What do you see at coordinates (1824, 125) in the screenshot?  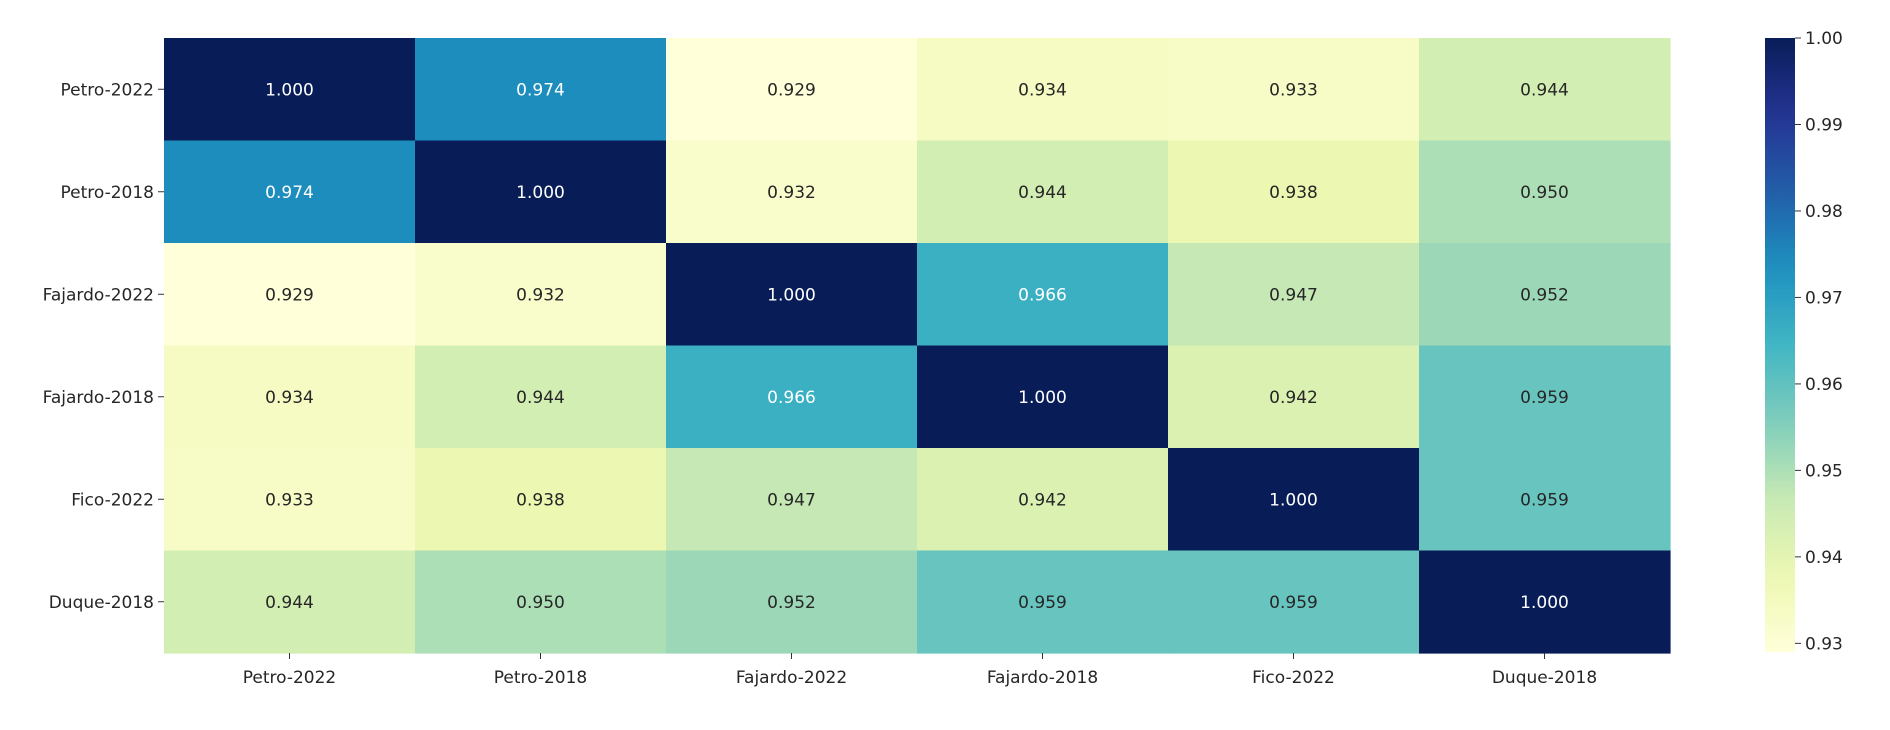 I see `colorbar-tick-label: 0.99` at bounding box center [1824, 125].